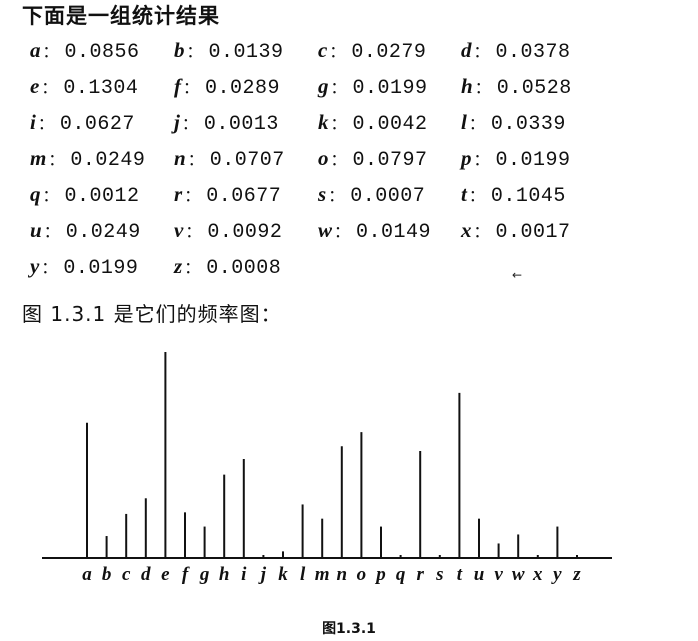 This screenshot has width=698, height=641. Describe the element at coordinates (460, 574) in the screenshot. I see `tick-label-t: t` at that location.